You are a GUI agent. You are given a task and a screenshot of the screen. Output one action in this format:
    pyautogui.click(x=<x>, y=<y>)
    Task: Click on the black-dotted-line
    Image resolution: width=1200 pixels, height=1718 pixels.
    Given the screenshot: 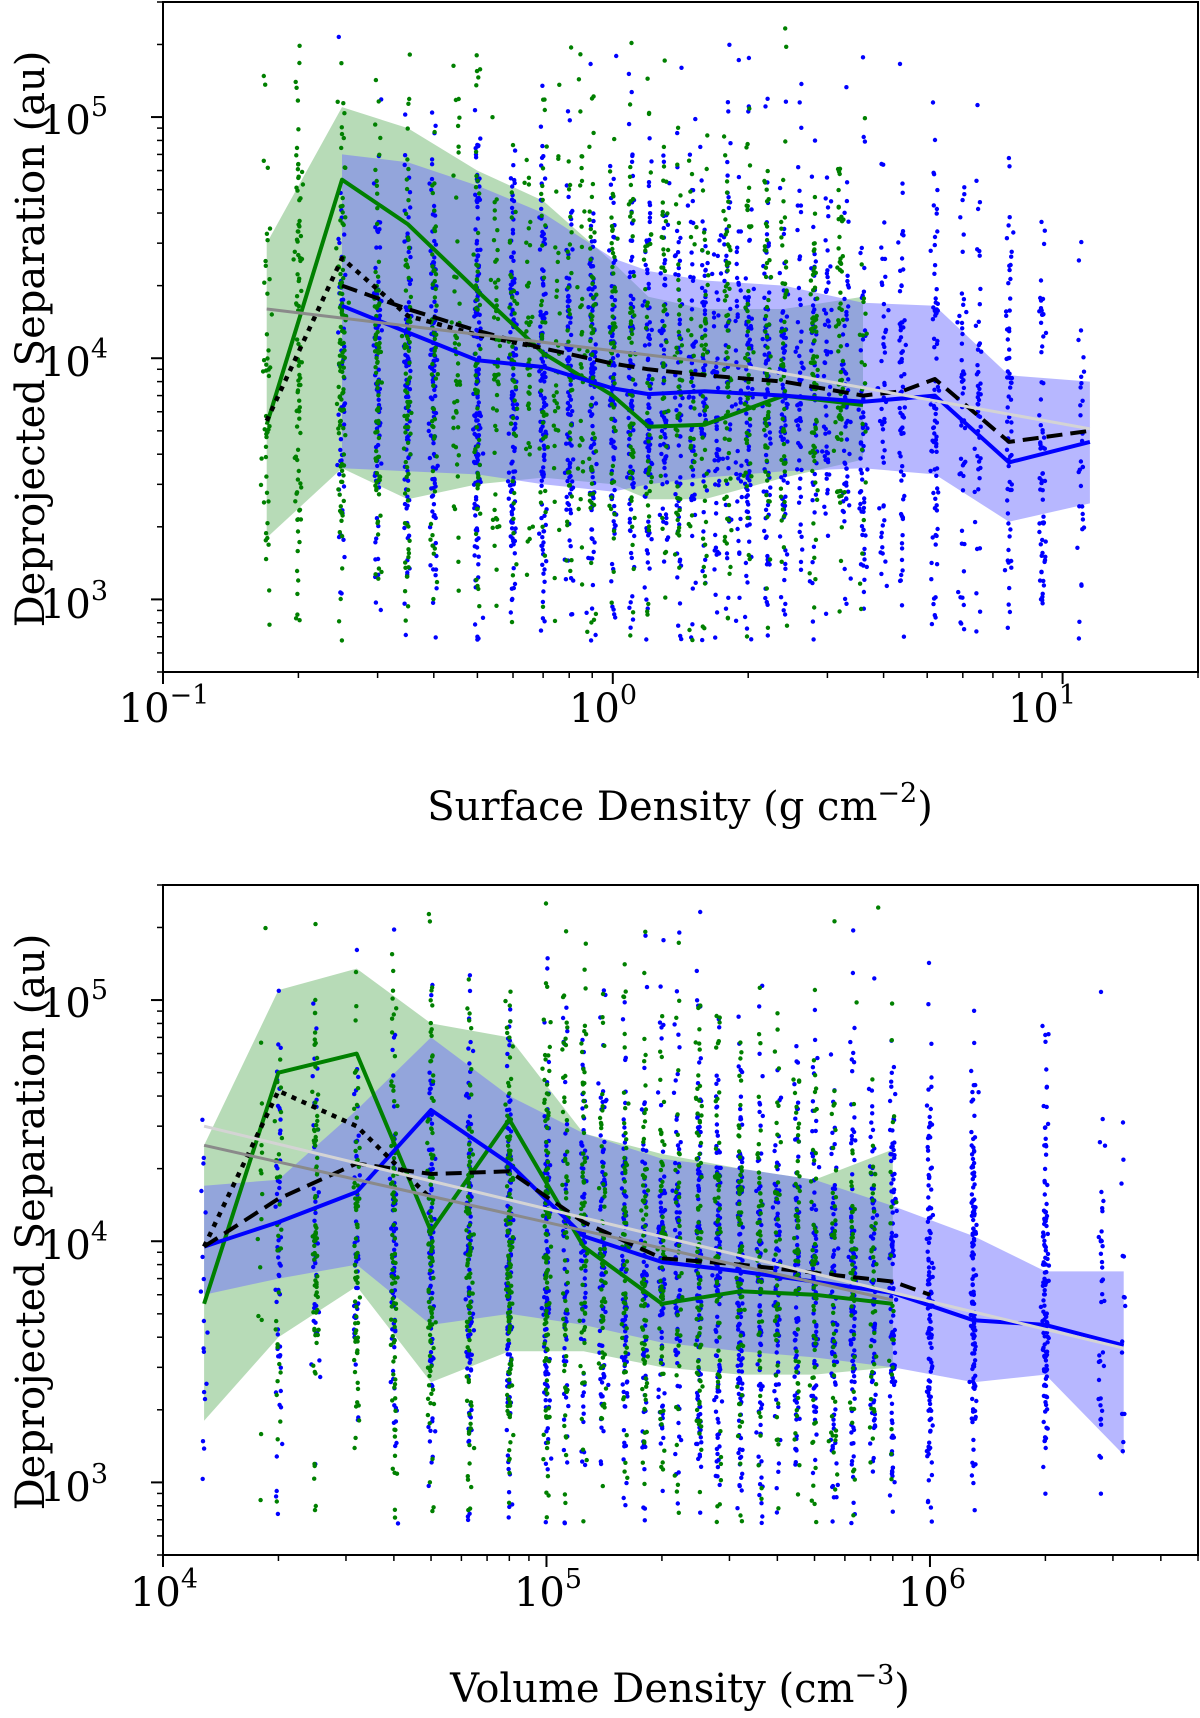 What is the action you would take?
    pyautogui.click(x=404, y=338)
    